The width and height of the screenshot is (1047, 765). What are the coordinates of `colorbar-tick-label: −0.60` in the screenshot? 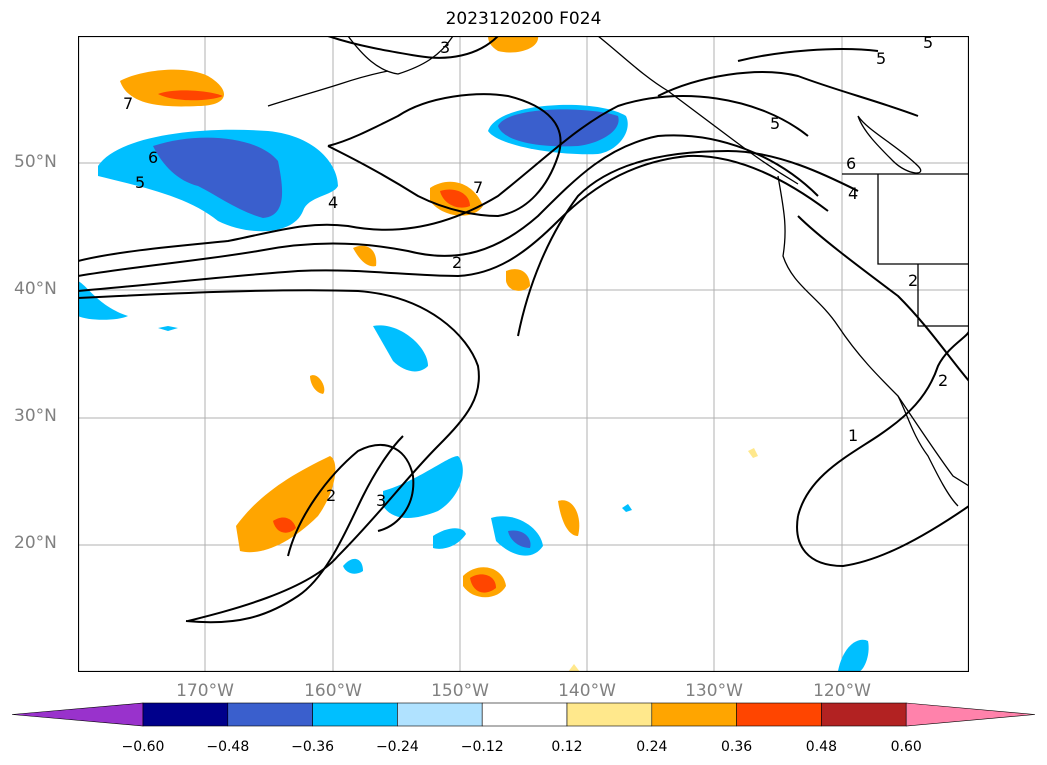 It's located at (143, 747).